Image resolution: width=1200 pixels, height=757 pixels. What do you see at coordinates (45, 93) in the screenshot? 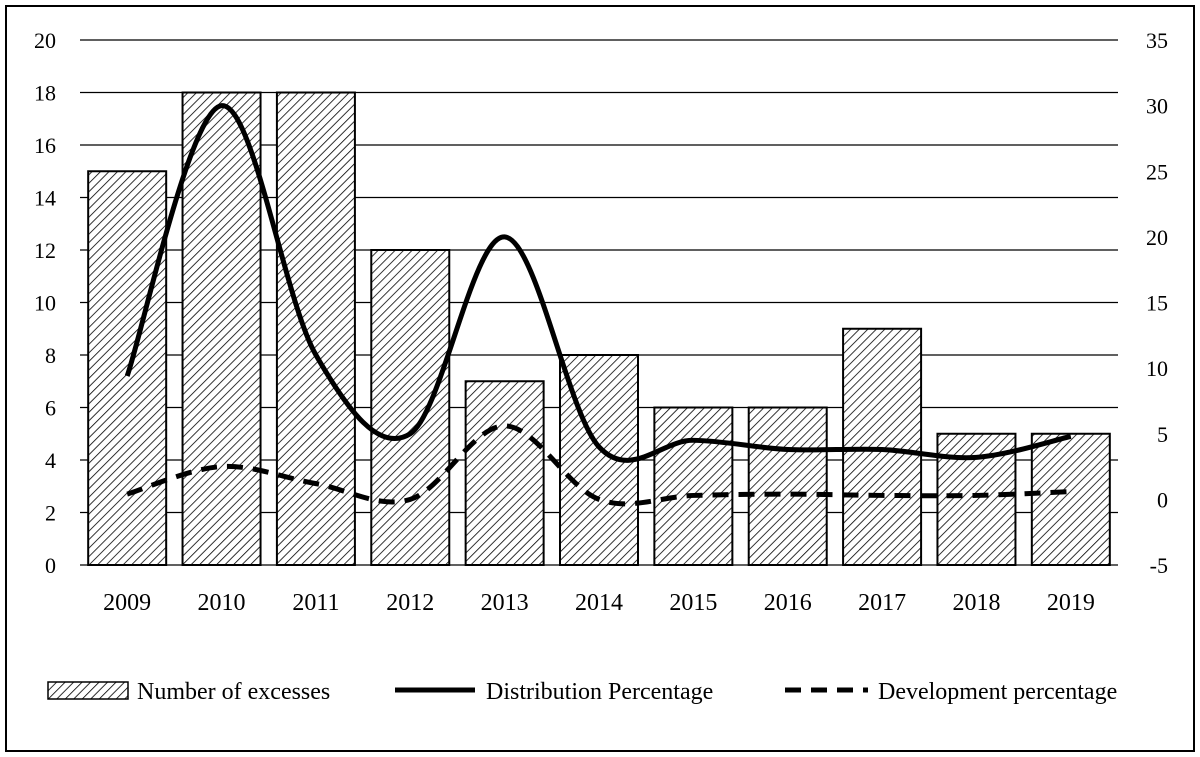
I see `left-tick-label: 18` at bounding box center [45, 93].